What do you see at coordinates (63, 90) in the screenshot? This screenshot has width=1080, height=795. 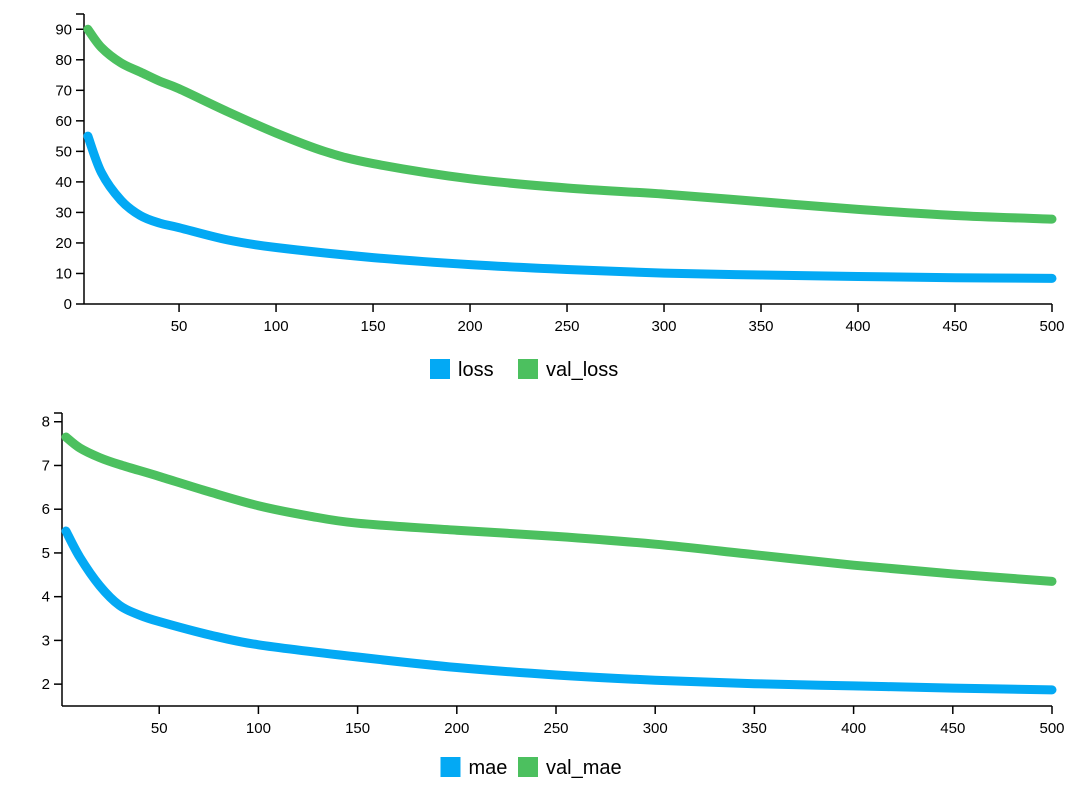 I see `y-tick-label: 70` at bounding box center [63, 90].